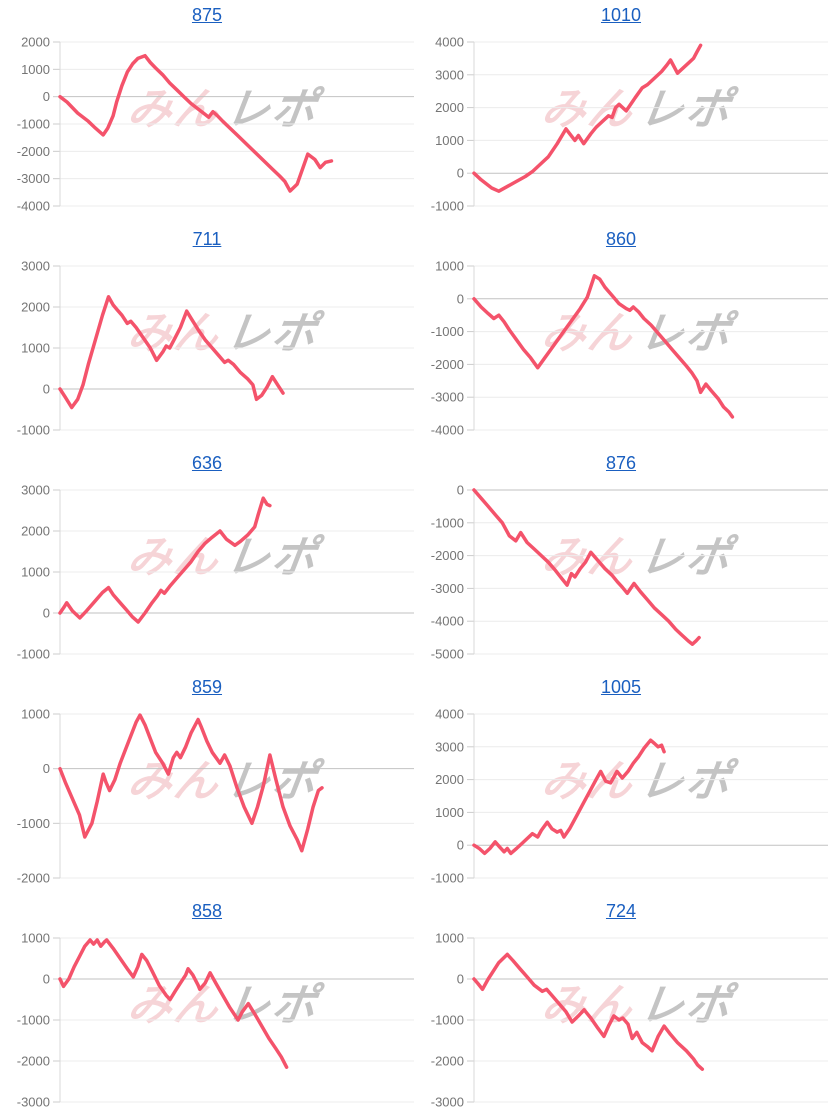  I want to click on chart-title-row: 859, so click(207, 687).